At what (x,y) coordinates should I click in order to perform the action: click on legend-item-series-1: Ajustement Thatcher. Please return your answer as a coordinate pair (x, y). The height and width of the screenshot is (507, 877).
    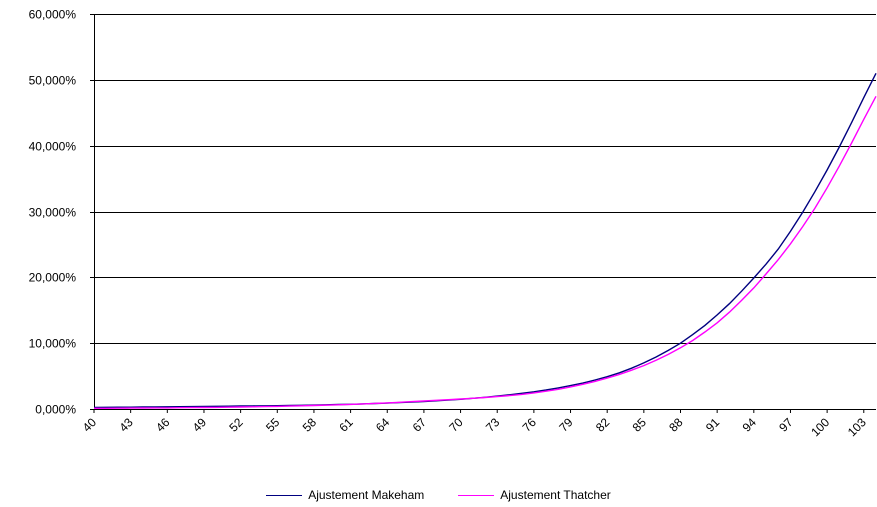
    Looking at the image, I should click on (534, 495).